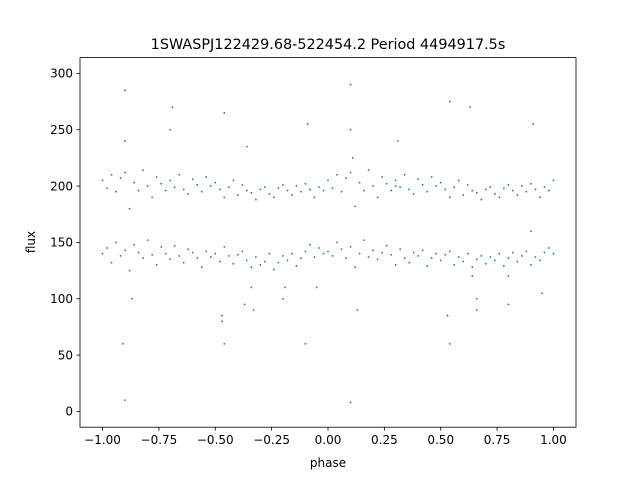 Image resolution: width=640 pixels, height=480 pixels. Describe the element at coordinates (440, 440) in the screenshot. I see `x-tick-label: 0.50` at that location.